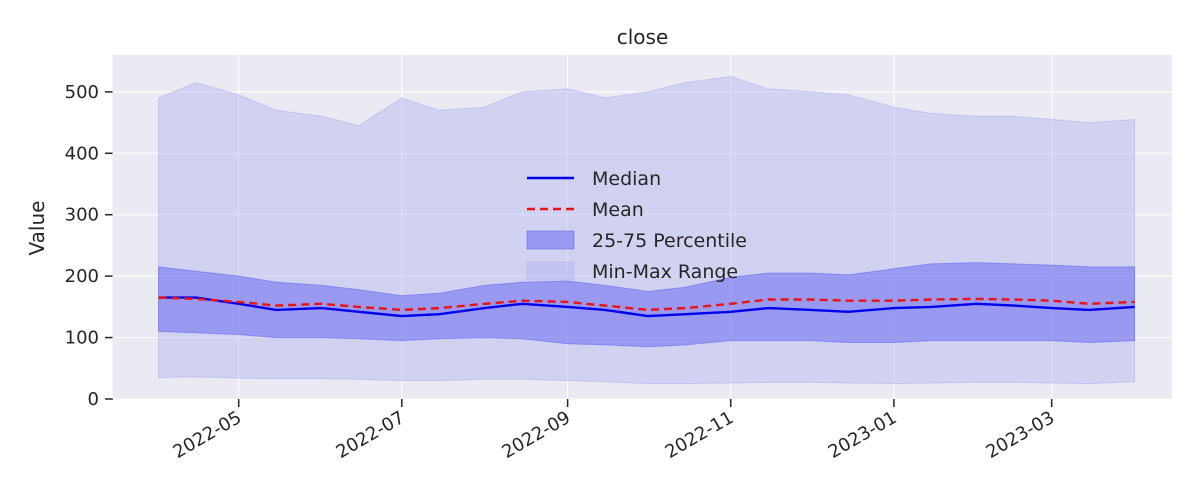 The image size is (1200, 500). I want to click on legend-label-median: Median, so click(626, 179).